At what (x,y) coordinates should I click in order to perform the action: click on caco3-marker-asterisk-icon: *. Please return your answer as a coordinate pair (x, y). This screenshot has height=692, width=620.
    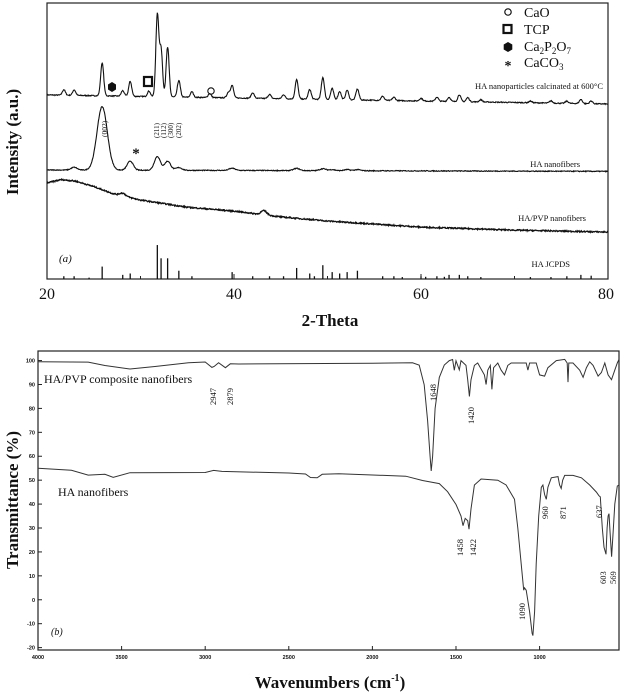
    Looking at the image, I should click on (136, 154).